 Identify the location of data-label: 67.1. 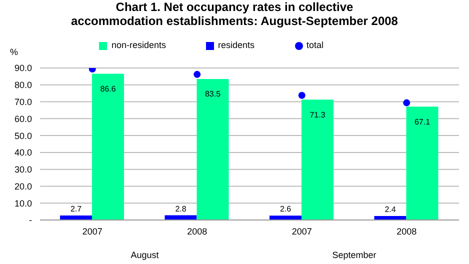
(422, 121).